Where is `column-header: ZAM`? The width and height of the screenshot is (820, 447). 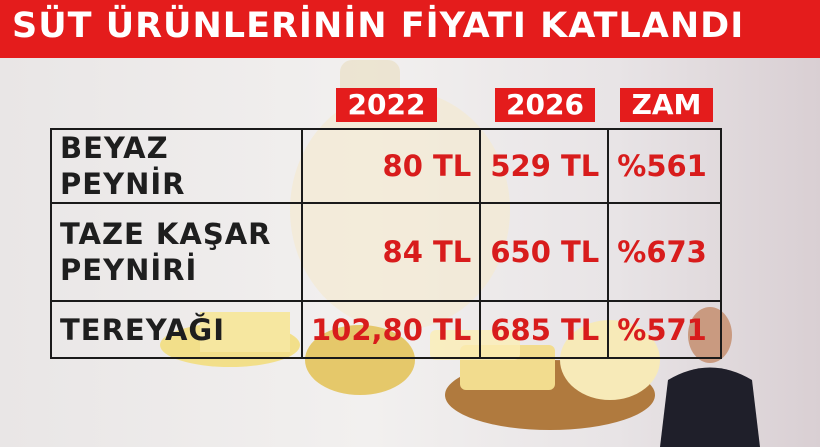 column-header: ZAM is located at coordinates (666, 105).